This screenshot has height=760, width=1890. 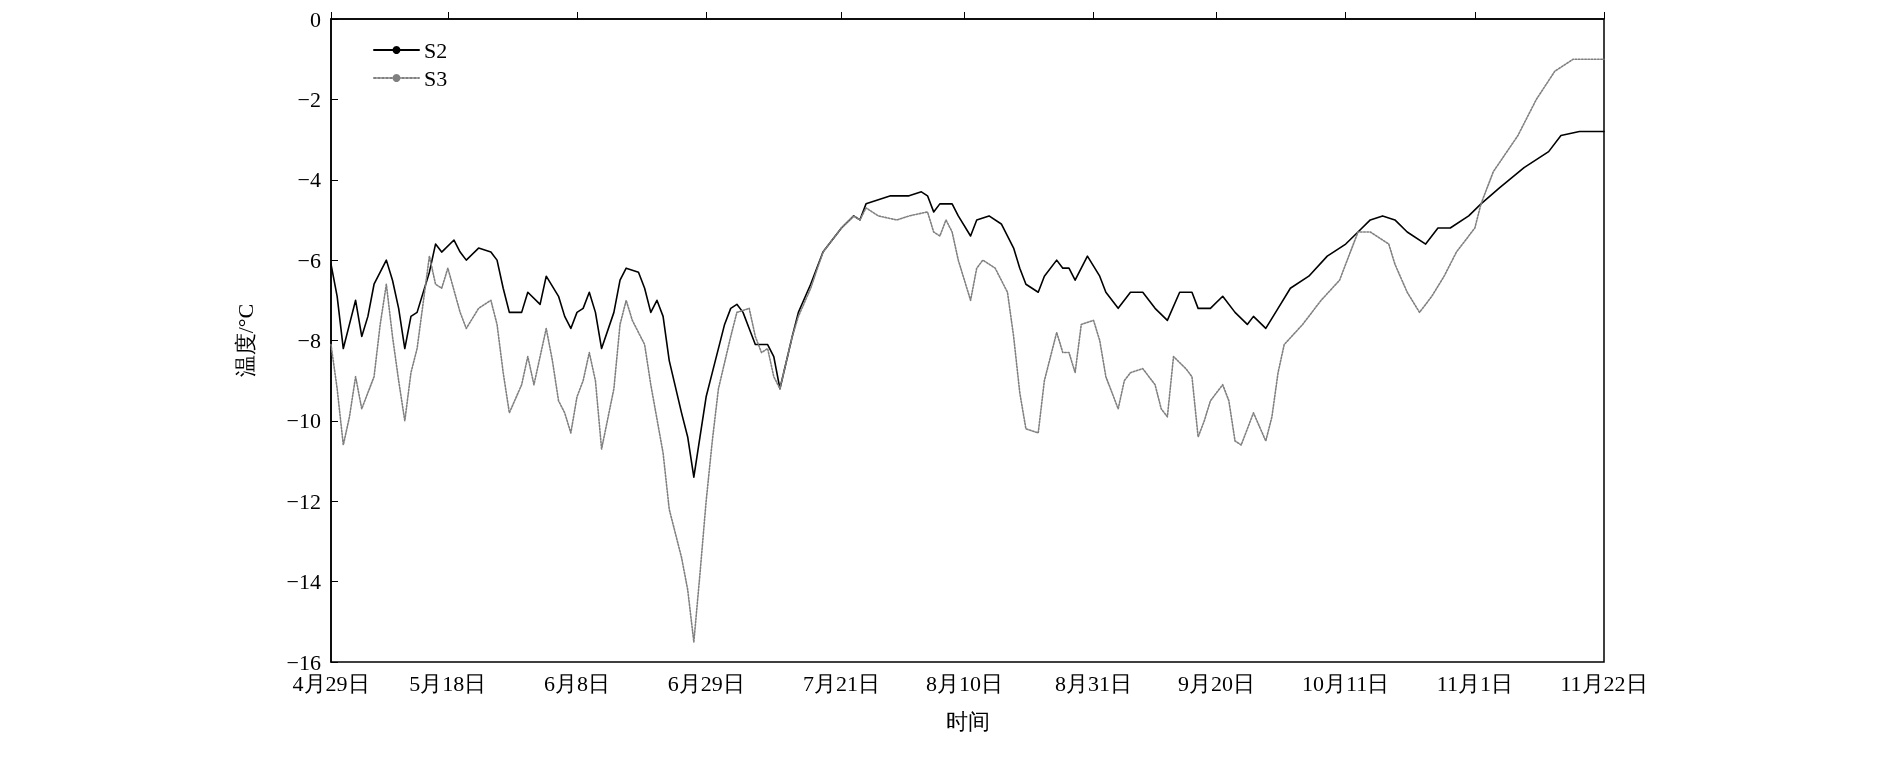 What do you see at coordinates (1604, 683) in the screenshot?
I see `x-tick-label: 11月22日` at bounding box center [1604, 683].